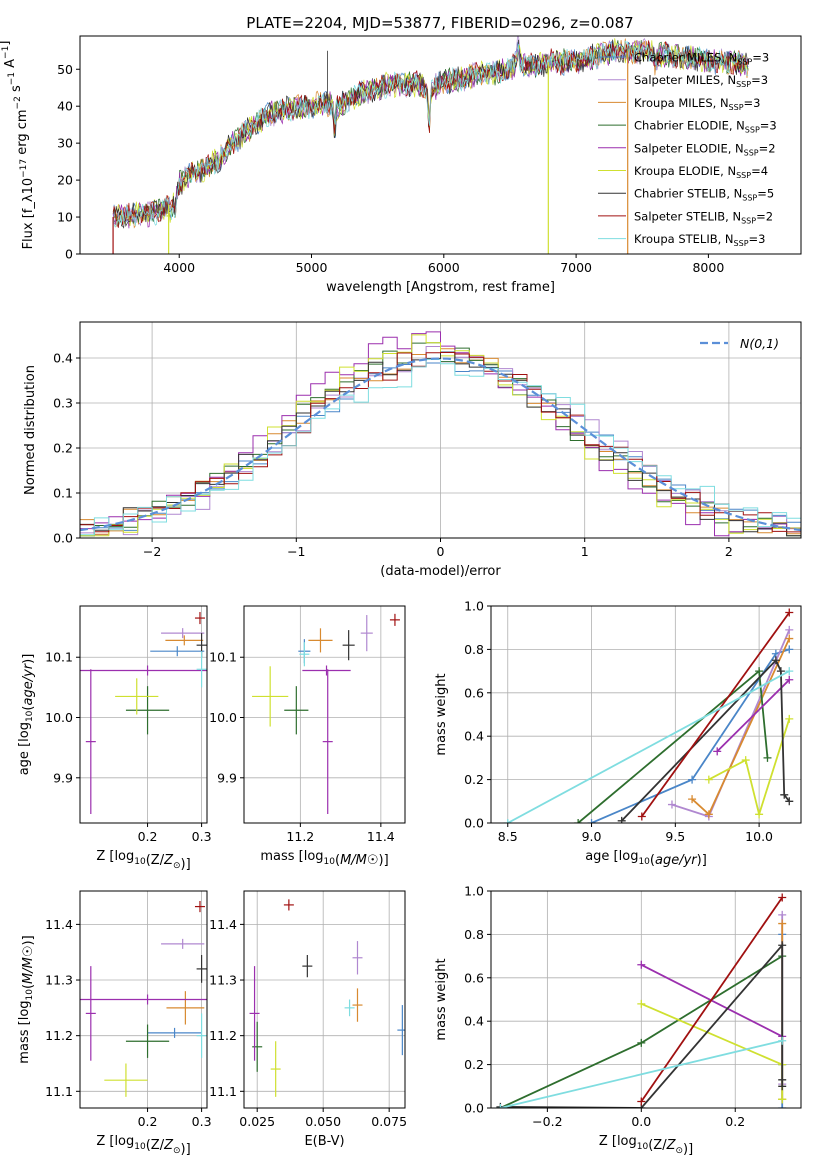 The height and width of the screenshot is (1170, 819). I want to click on x-tick-label: 0.025, so click(257, 1121).